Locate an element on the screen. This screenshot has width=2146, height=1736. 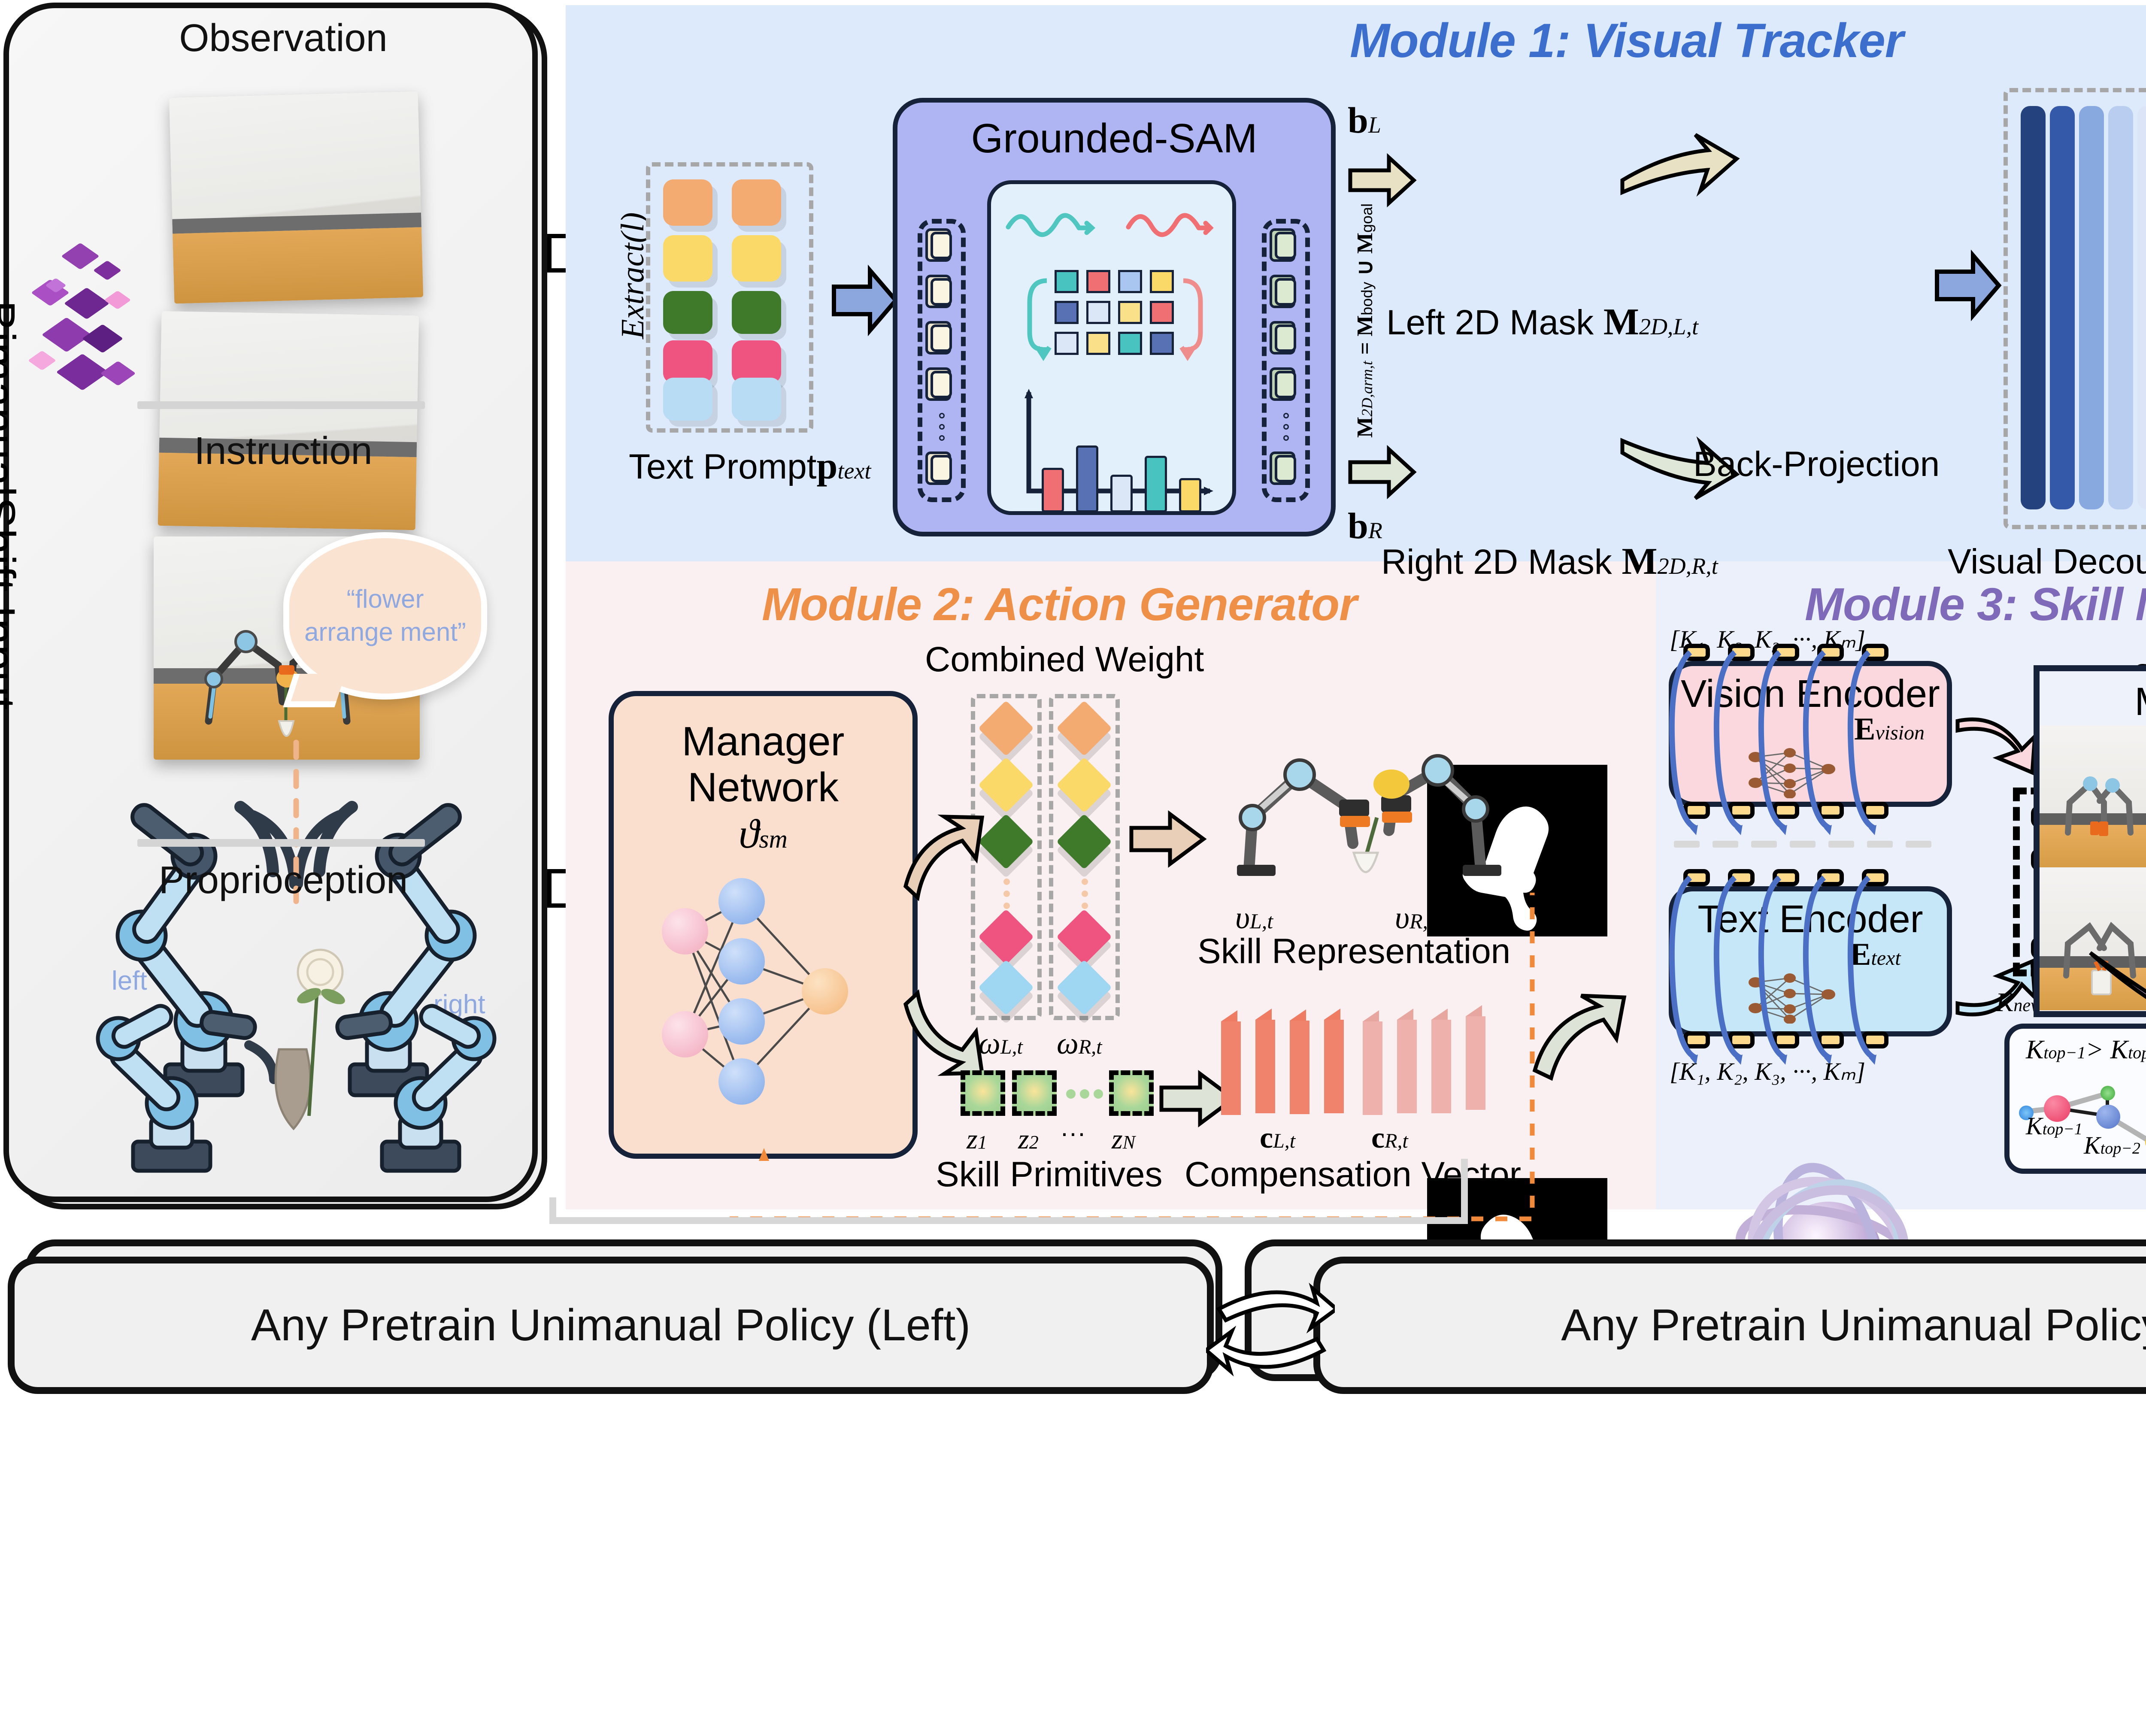
visual-decoupling-label: Visual Decoupling is located at coordinates (2047, 561).